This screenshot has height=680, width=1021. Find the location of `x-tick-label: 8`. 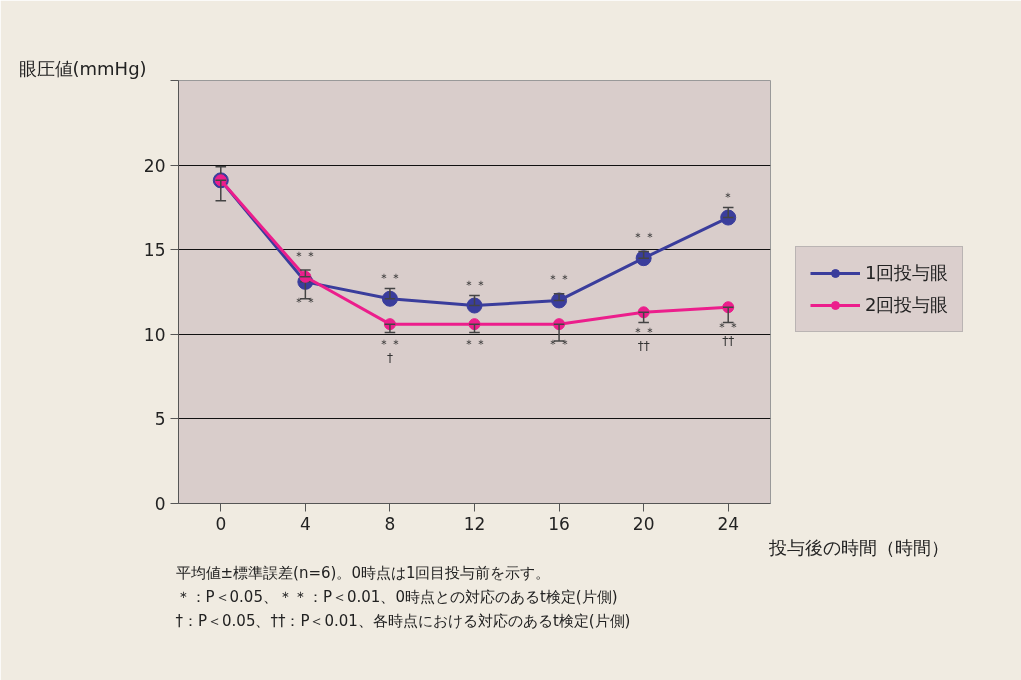

x-tick-label: 8 is located at coordinates (390, 523).